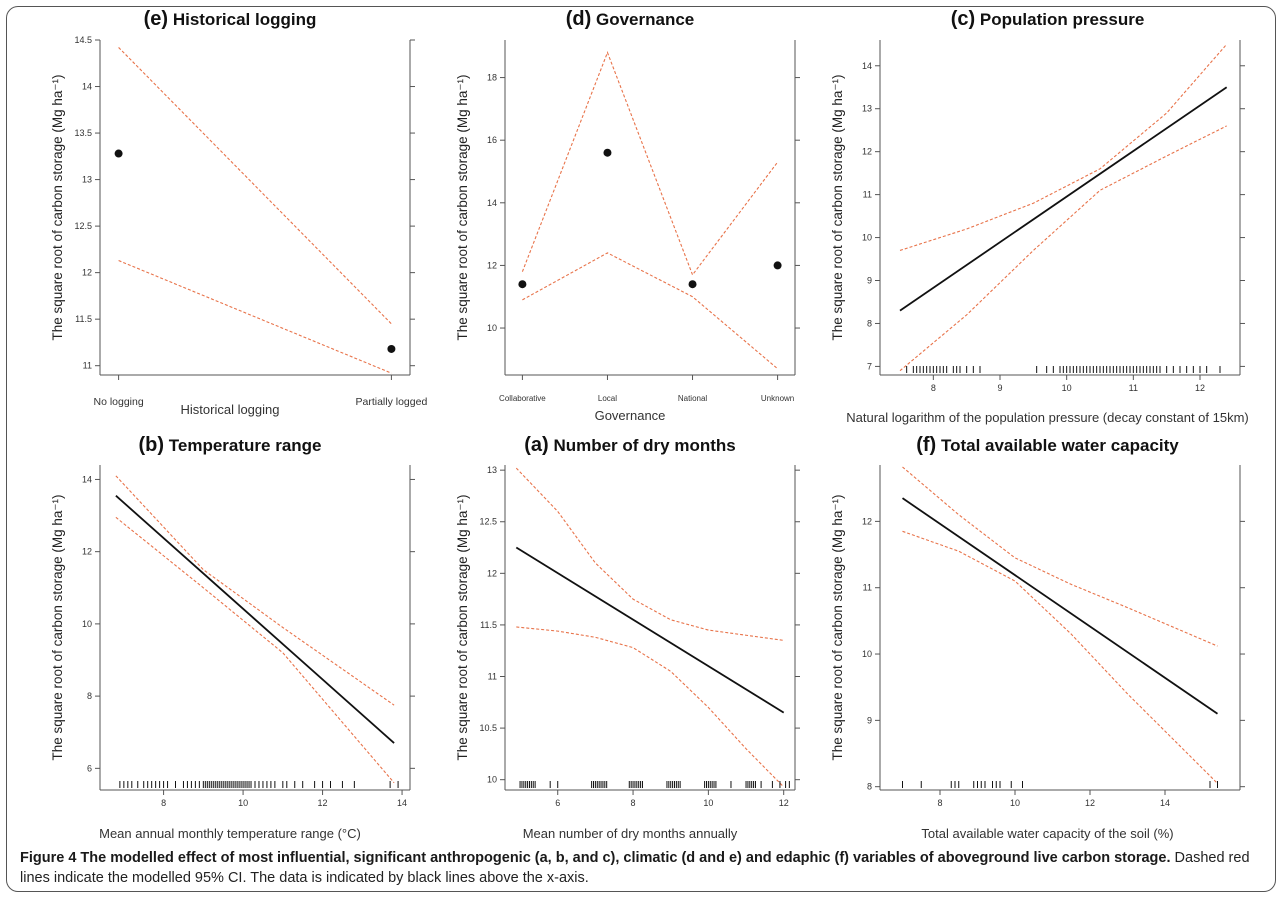 The height and width of the screenshot is (898, 1284). I want to click on x-axis-label: Governance, so click(630, 415).